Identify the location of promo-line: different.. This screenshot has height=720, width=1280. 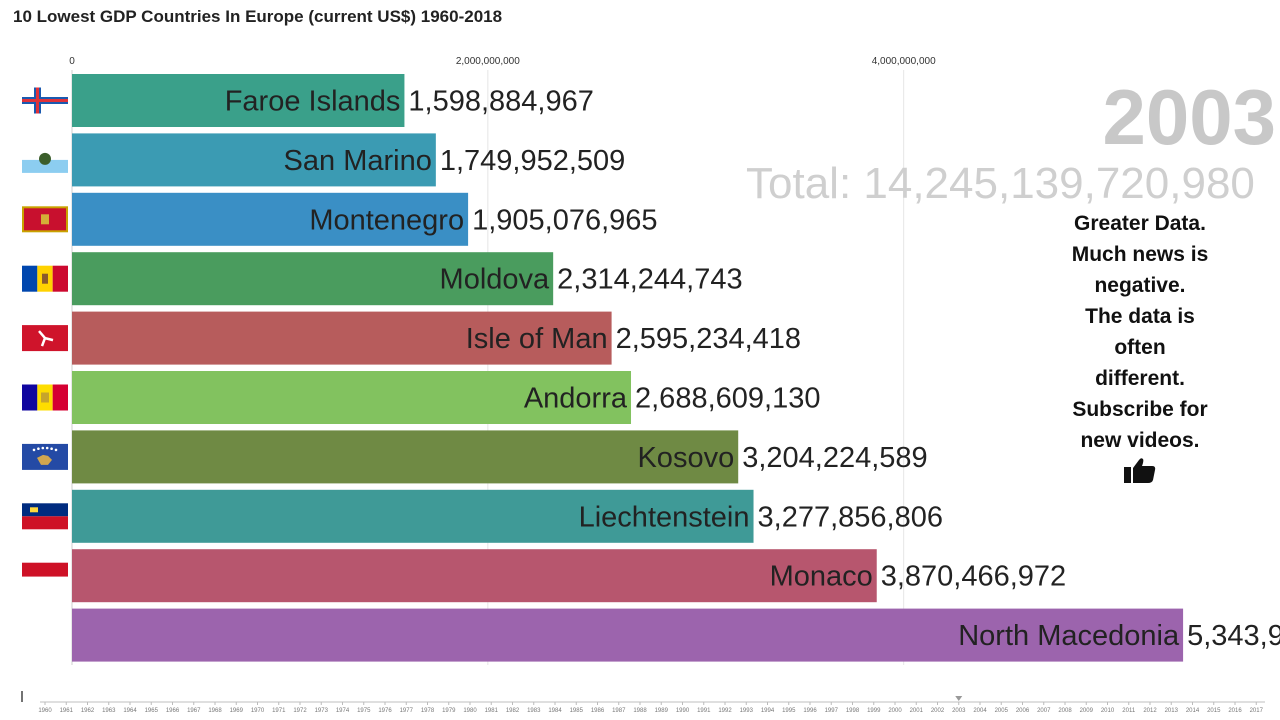
(1140, 378).